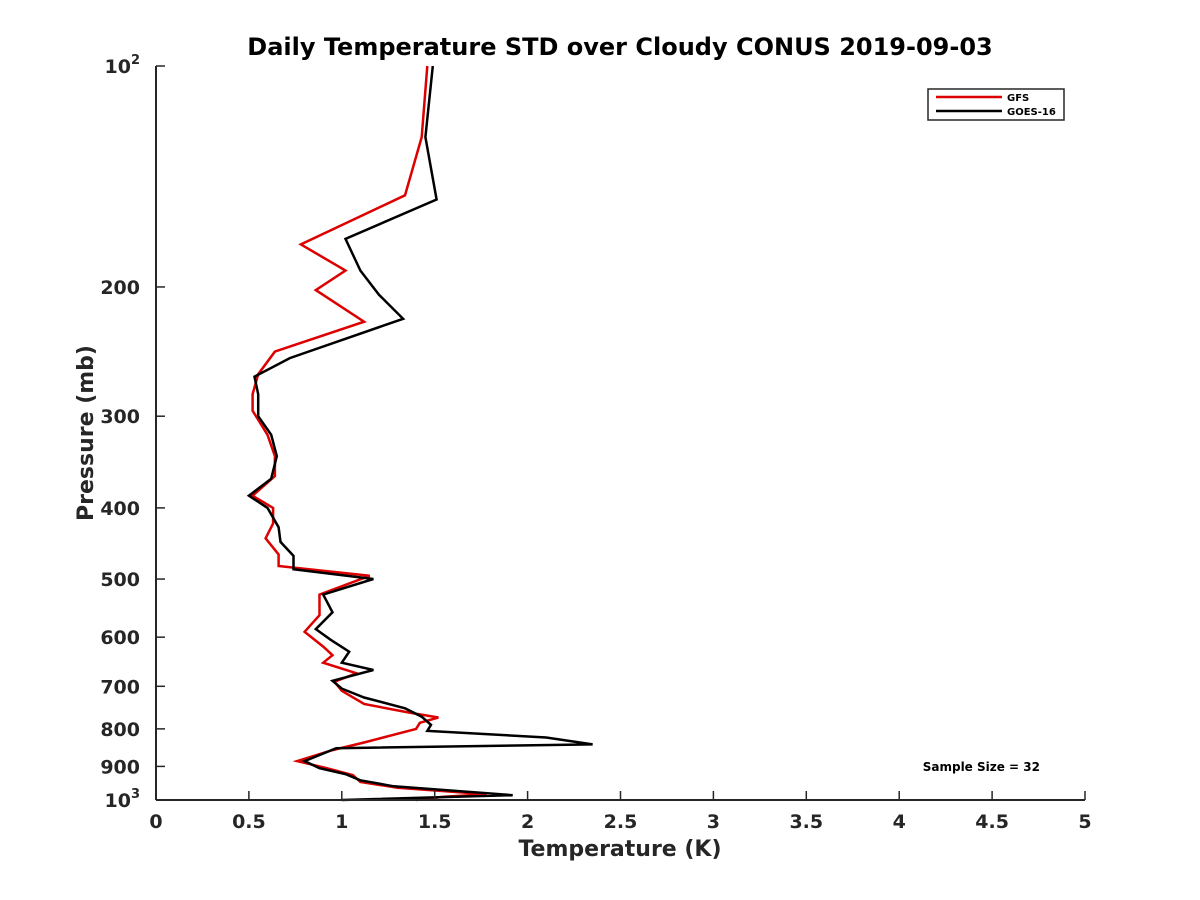  What do you see at coordinates (341, 822) in the screenshot?
I see `x-tick-label: 1` at bounding box center [341, 822].